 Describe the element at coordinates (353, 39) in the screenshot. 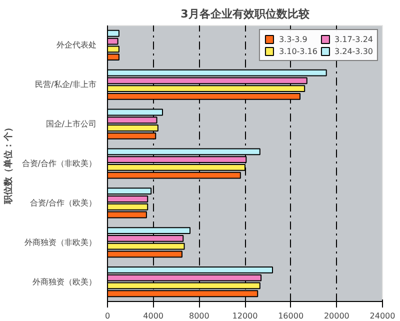

I see `legend-label: 3.17-3.24` at that location.